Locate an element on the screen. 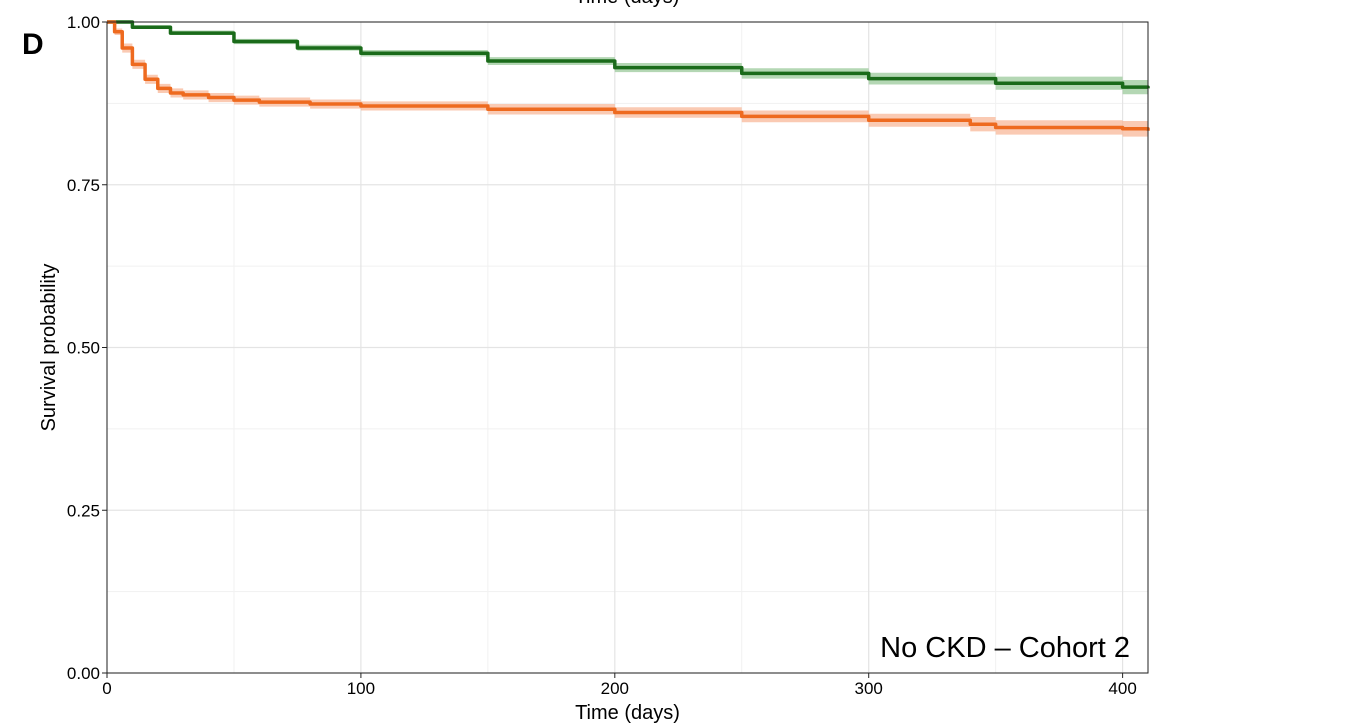  y-tick-label: 0.75 is located at coordinates (83, 185).